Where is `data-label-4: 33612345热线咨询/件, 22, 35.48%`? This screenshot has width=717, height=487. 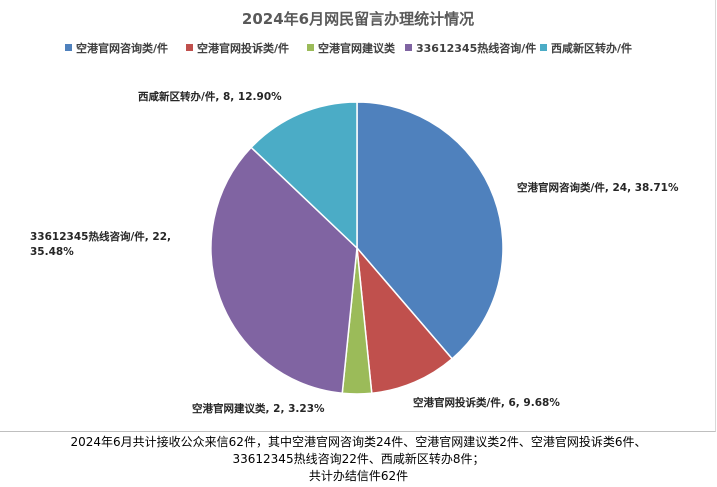 data-label-4: 33612345热线咨询/件, 22, 35.48% is located at coordinates (100, 244).